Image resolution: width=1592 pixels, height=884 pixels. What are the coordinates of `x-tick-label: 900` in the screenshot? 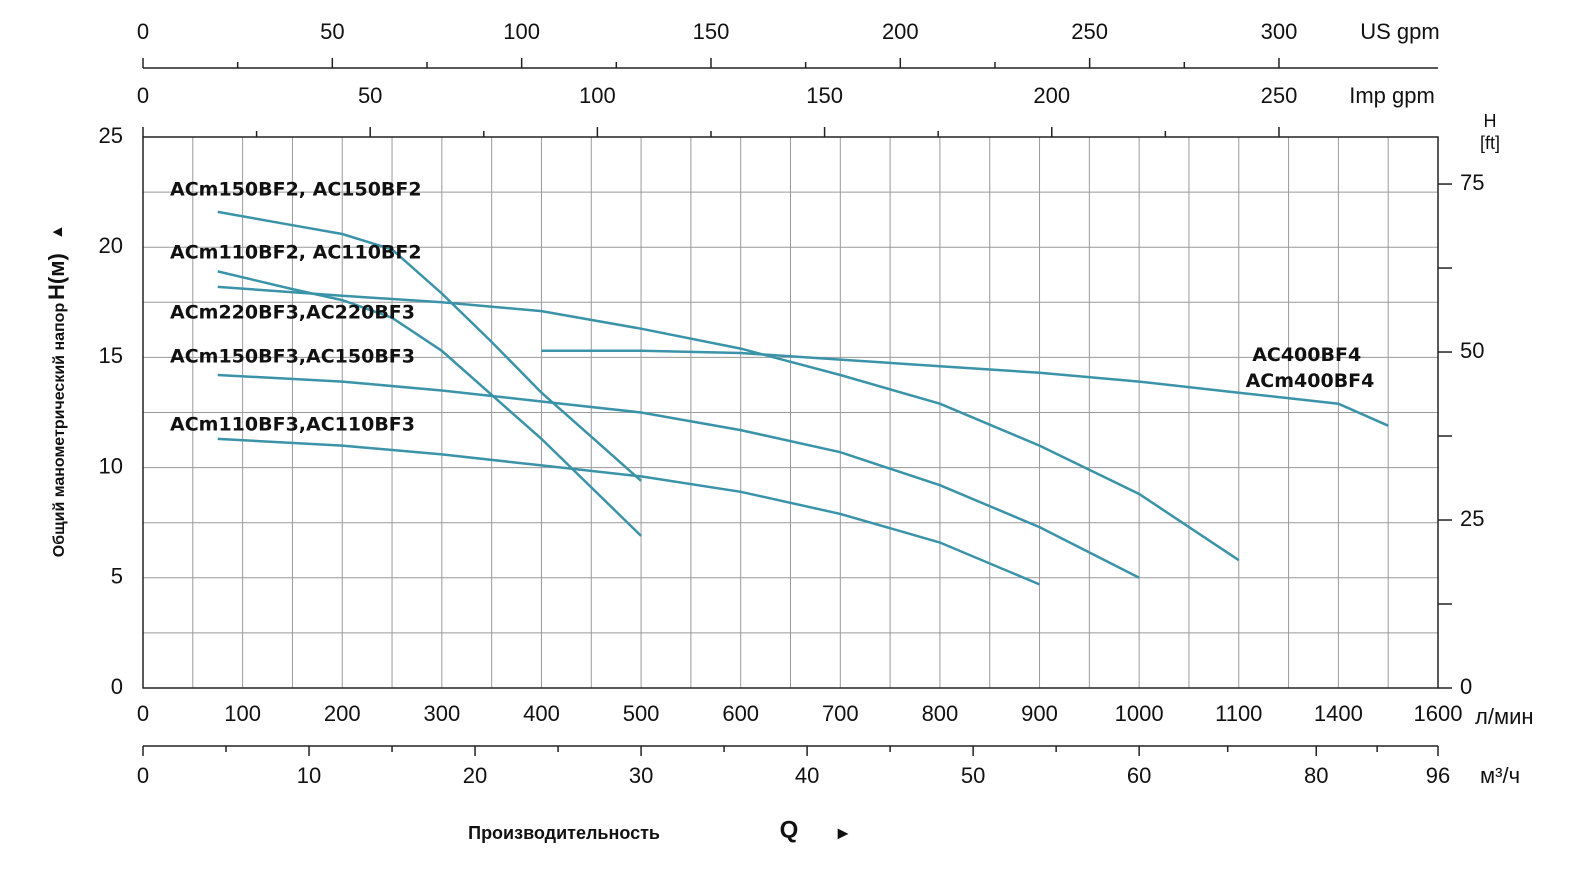 It's located at (1039, 713).